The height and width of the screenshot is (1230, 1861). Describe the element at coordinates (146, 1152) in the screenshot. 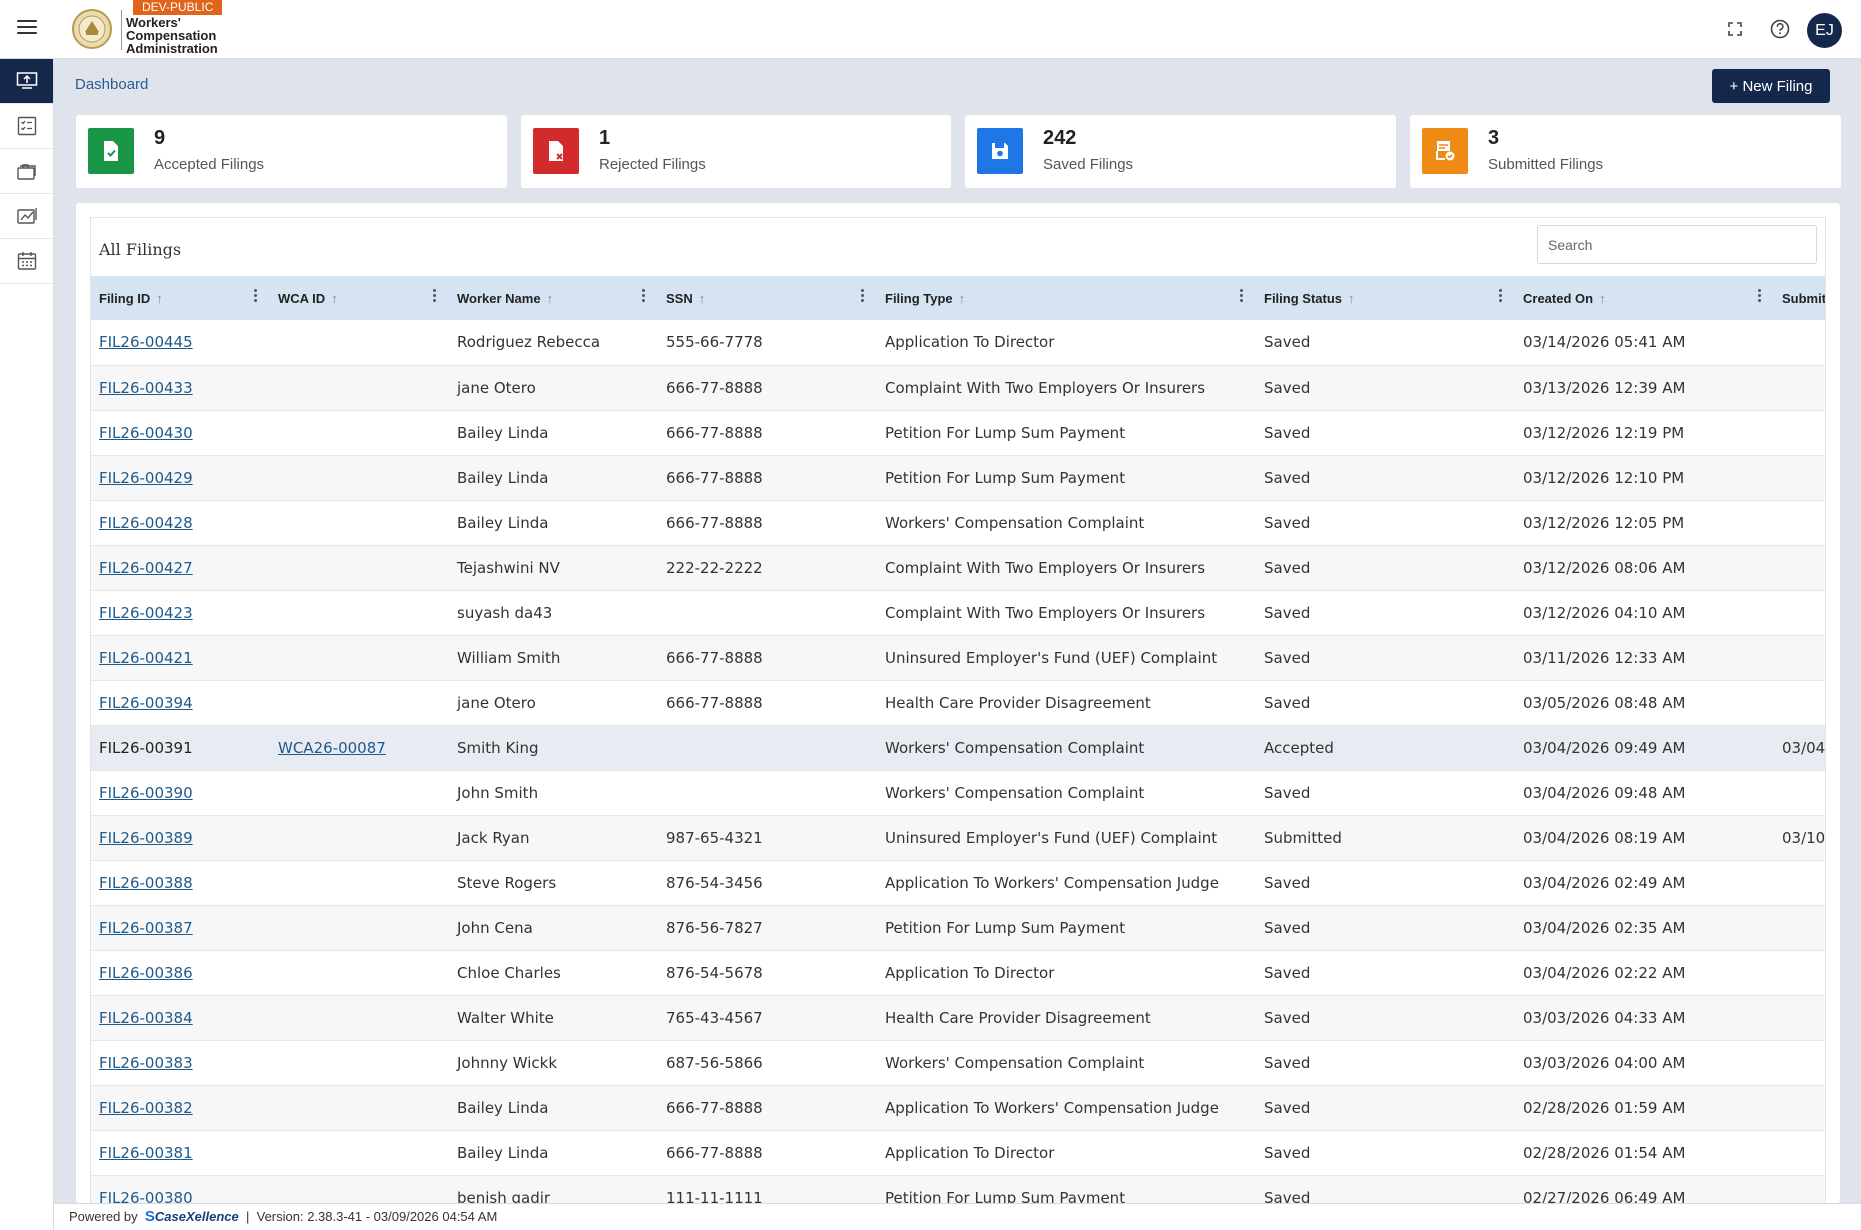

I see `filing-id-link: FIL26-00381` at that location.